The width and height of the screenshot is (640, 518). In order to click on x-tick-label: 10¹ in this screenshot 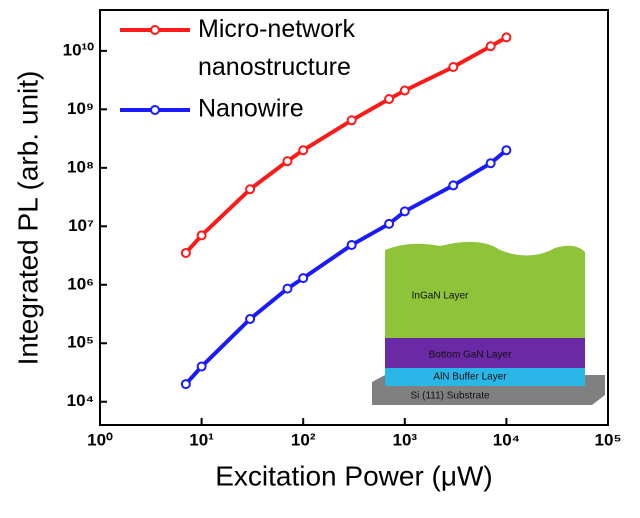, I will do `click(201, 439)`.